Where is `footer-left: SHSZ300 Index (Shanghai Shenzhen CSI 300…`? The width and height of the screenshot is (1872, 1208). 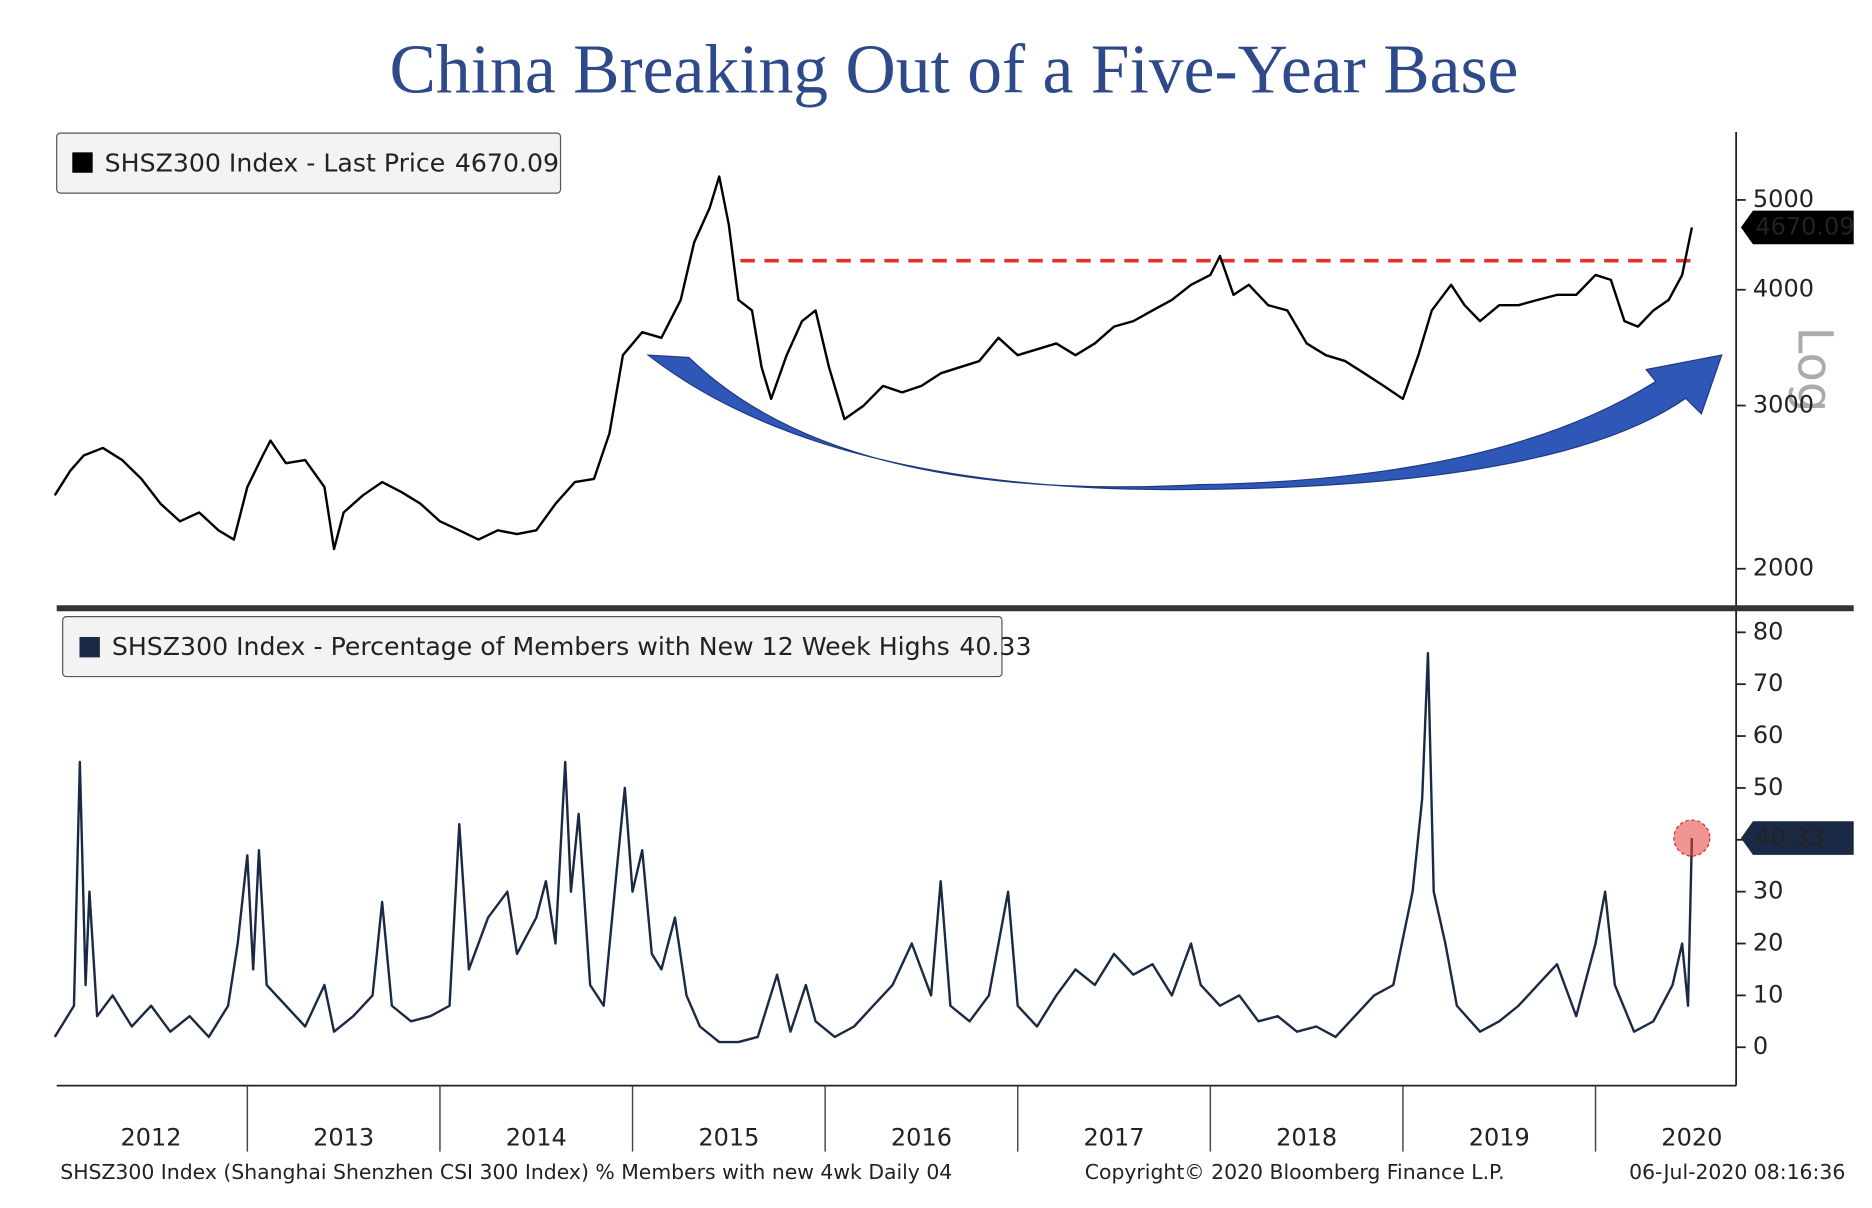
footer-left: SHSZ300 Index (Shanghai Shenzhen CSI 300… is located at coordinates (506, 1172).